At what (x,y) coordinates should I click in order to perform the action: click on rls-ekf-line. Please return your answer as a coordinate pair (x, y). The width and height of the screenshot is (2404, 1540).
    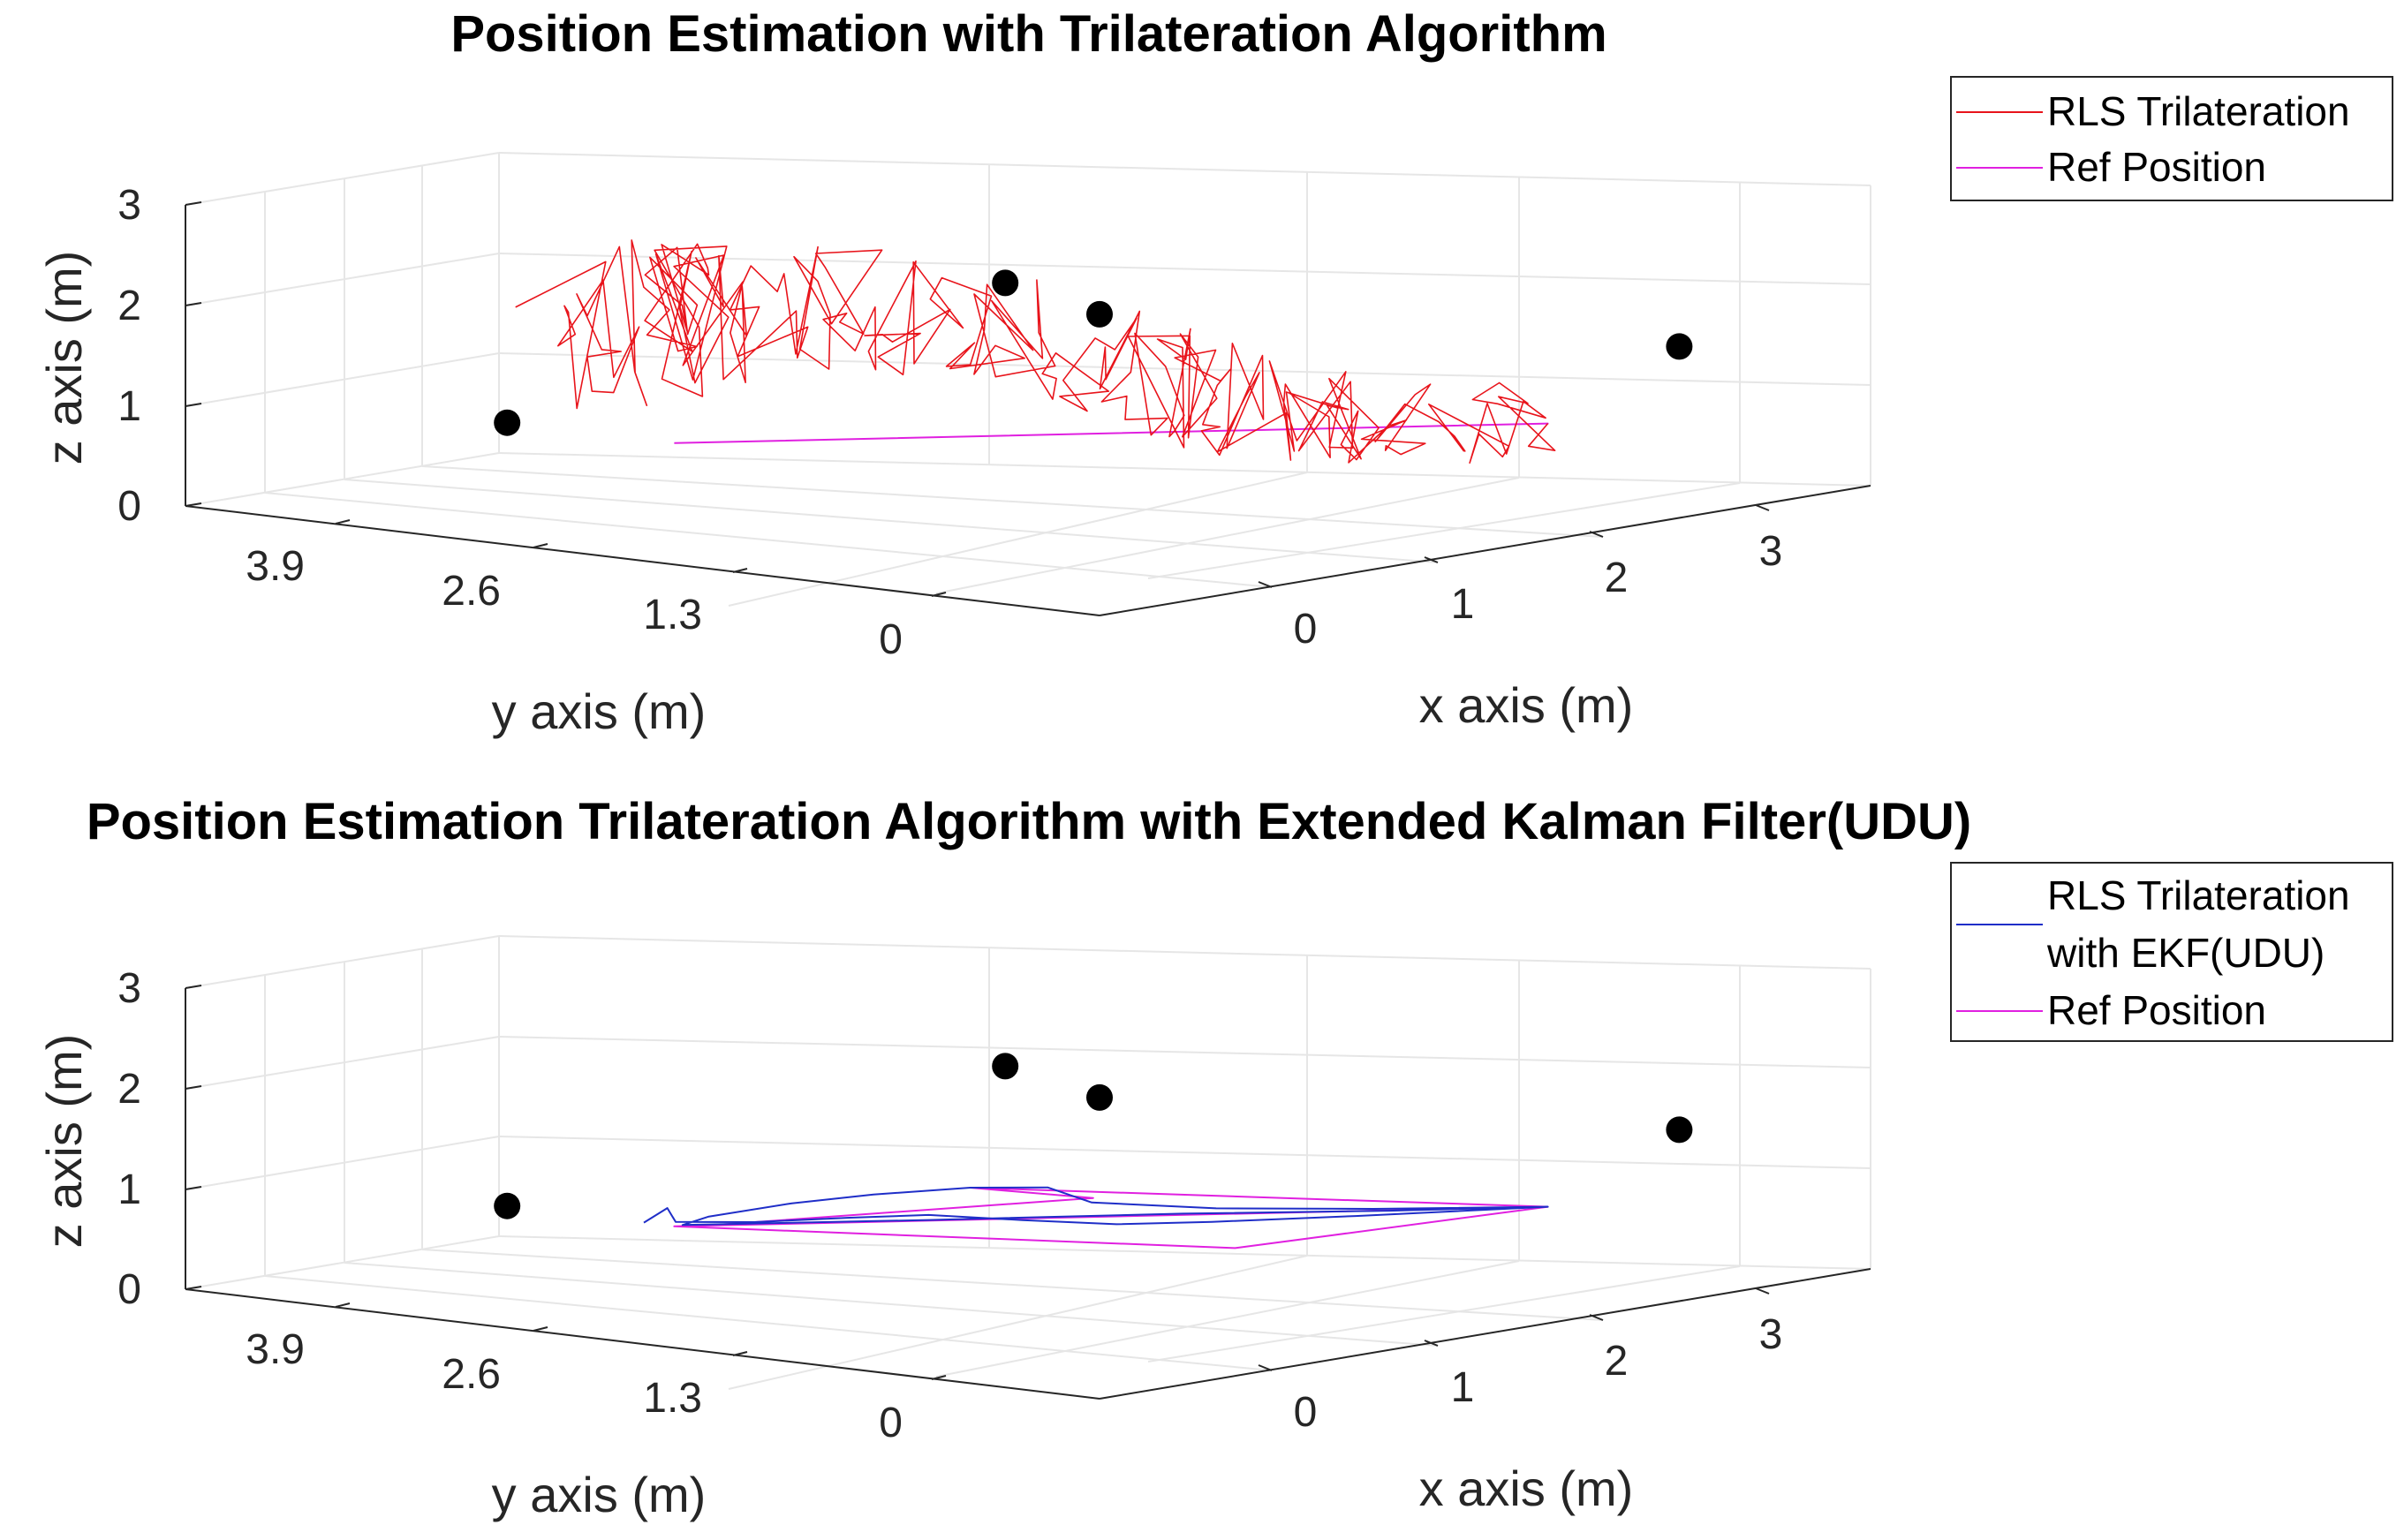
    Looking at the image, I should click on (1096, 1206).